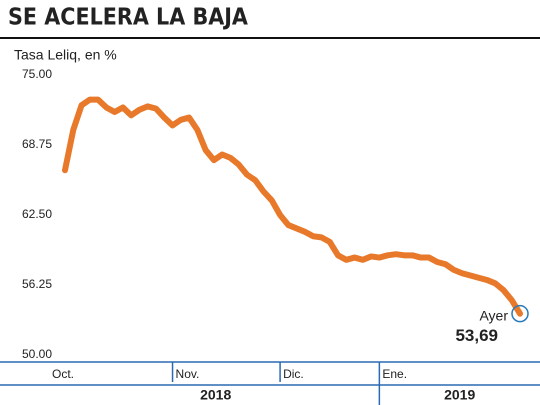 This screenshot has height=405, width=540. What do you see at coordinates (188, 374) in the screenshot?
I see `x-tick-label: Nov.` at bounding box center [188, 374].